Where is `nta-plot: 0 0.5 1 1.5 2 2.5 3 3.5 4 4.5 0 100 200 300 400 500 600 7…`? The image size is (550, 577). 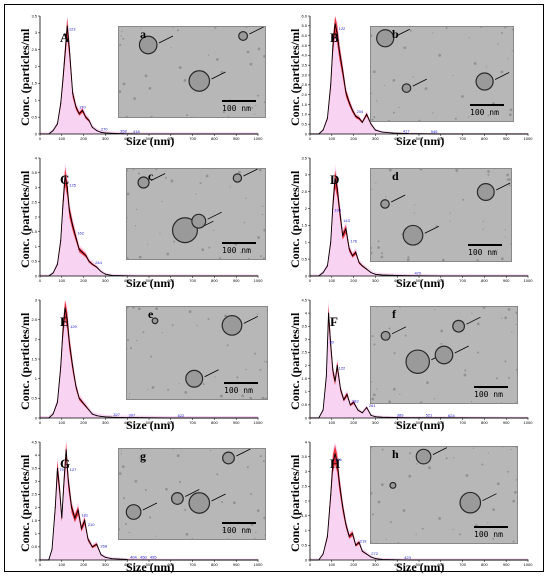 nta-plot: 0 0.5 1 1.5 2 2.5 3 3.5 4 4.5 0 100 200 300 400 500 600 7… is located at coordinates (417, 361).